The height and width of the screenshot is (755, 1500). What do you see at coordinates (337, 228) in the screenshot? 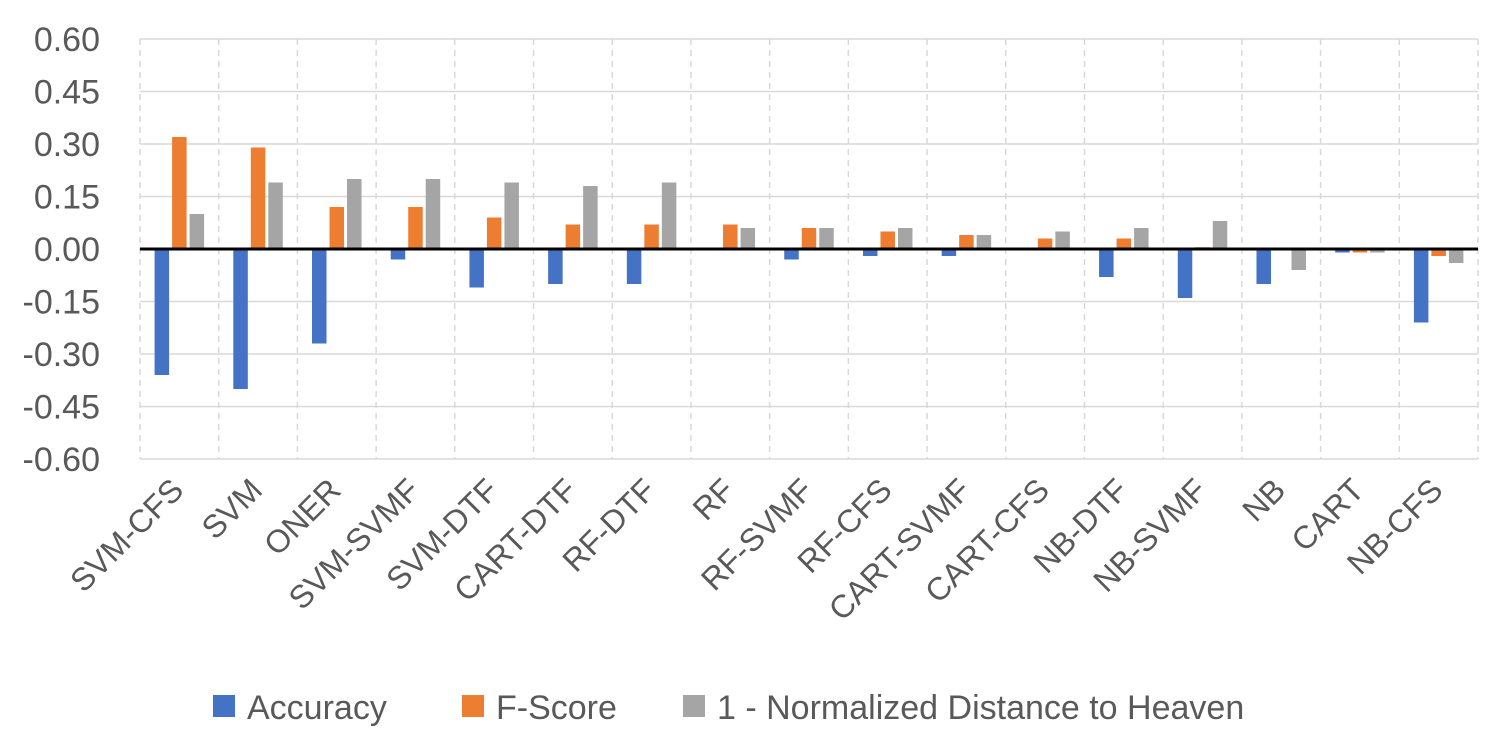
I see `bar-f-score-oner` at bounding box center [337, 228].